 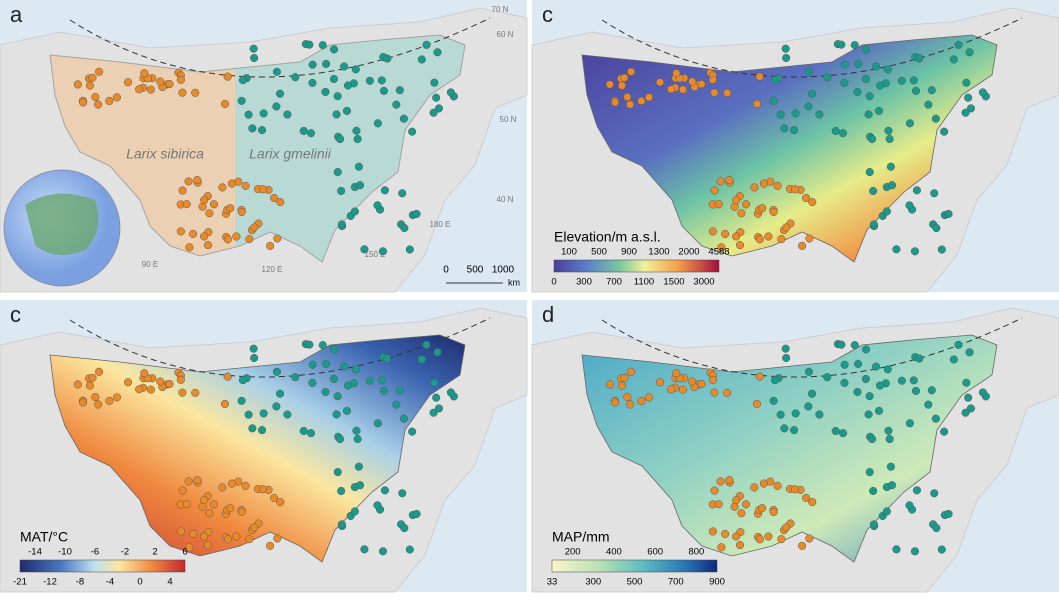 What do you see at coordinates (15, 314) in the screenshot?
I see `panel-letter: c` at bounding box center [15, 314].